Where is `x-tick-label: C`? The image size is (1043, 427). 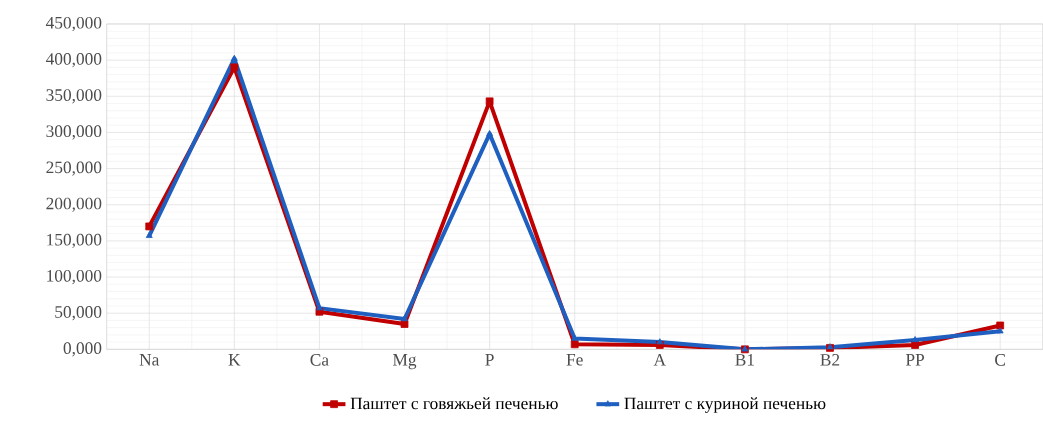 x-tick-label: C is located at coordinates (1000, 360).